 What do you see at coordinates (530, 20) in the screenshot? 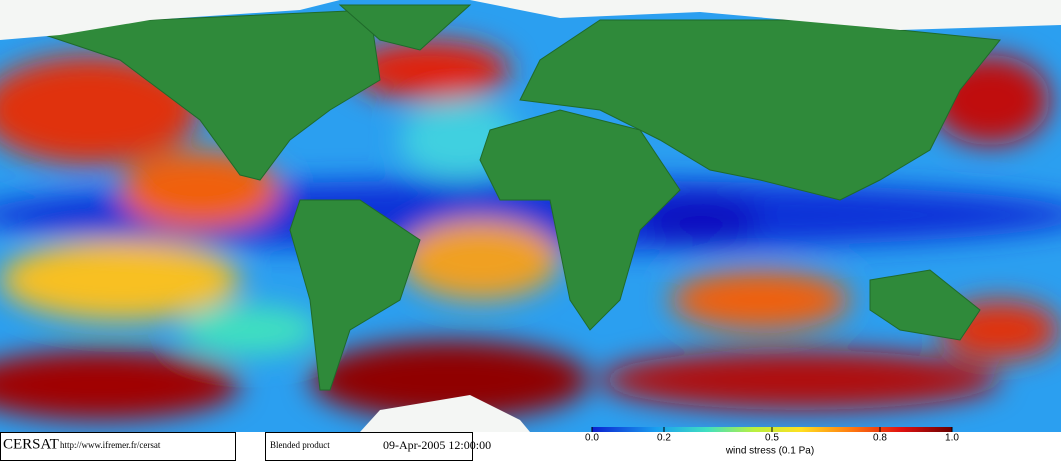
I see `arctic` at bounding box center [530, 20].